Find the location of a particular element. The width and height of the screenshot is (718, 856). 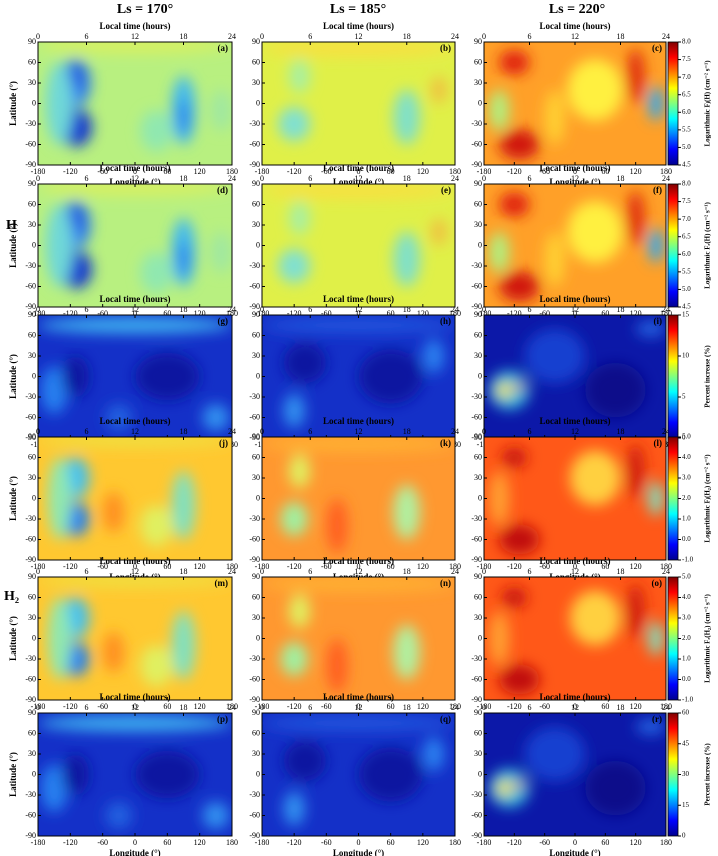

colorbar-tick-label: -1.0 is located at coordinates (688, 700).